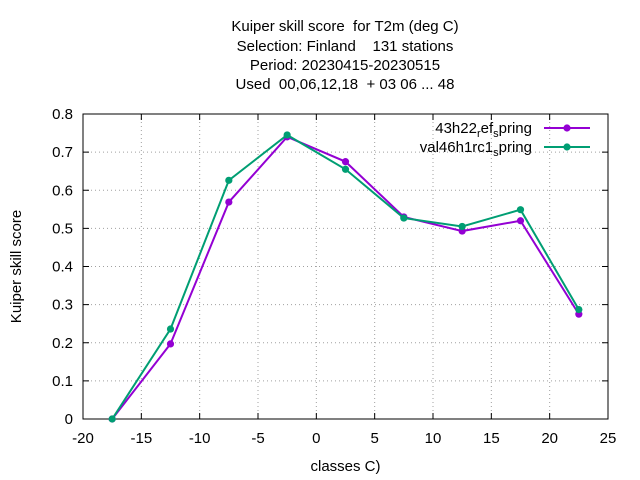 The image size is (640, 480). What do you see at coordinates (200, 438) in the screenshot?
I see `x-tick-label: -10` at bounding box center [200, 438].